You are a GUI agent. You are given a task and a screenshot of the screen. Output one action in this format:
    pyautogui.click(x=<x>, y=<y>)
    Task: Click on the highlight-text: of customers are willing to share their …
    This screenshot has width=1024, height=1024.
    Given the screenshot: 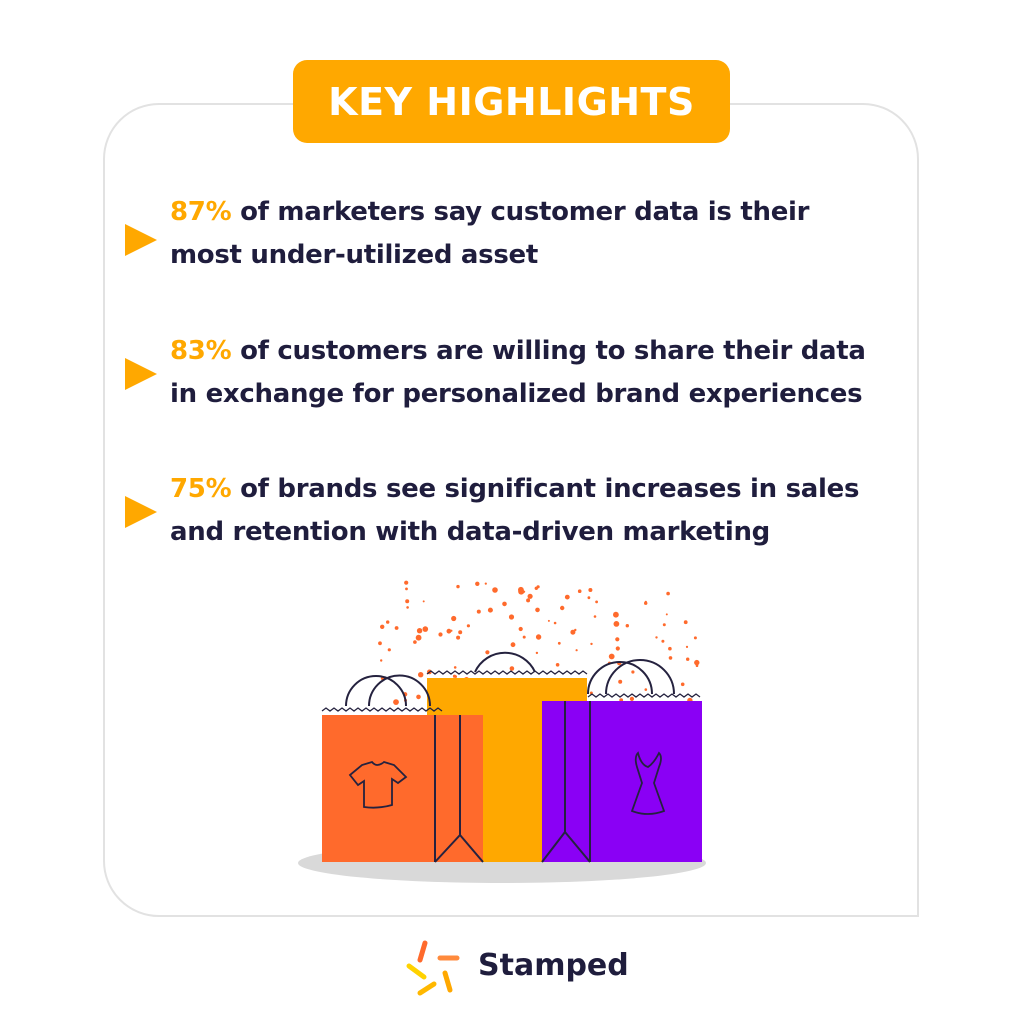 What is the action you would take?
    pyautogui.click(x=548, y=351)
    